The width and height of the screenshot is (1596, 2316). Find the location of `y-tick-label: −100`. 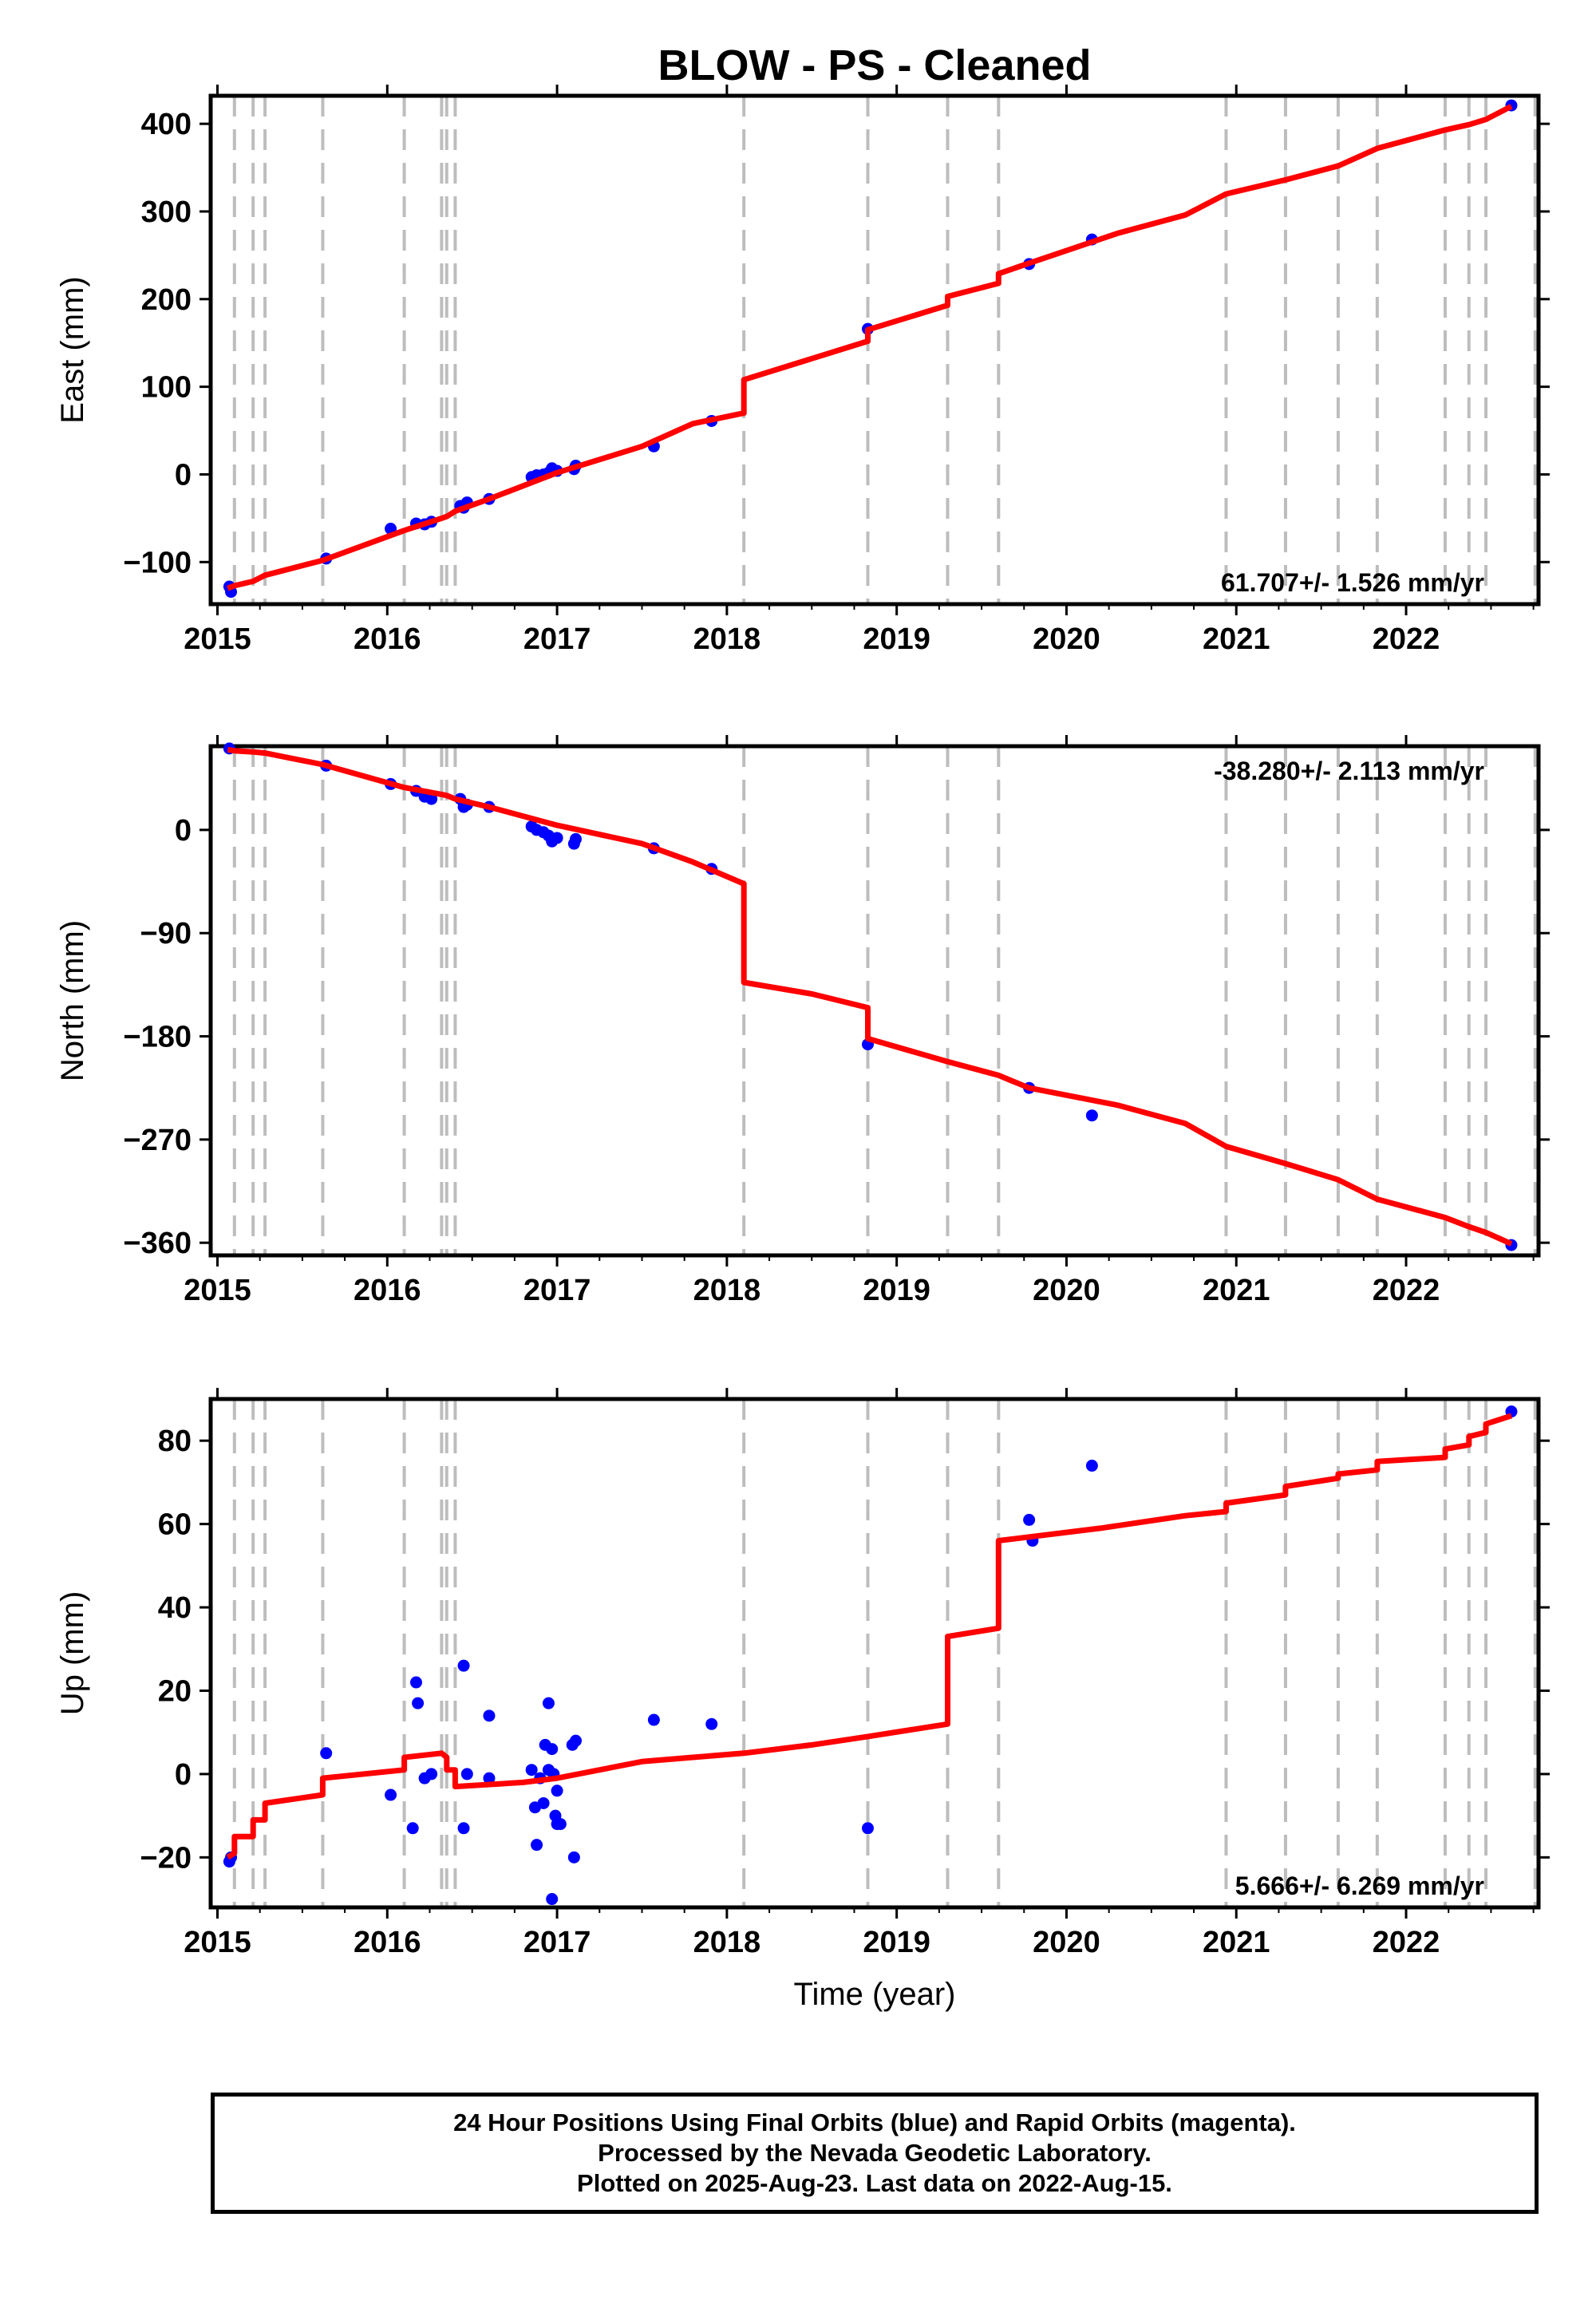

y-tick-label: −100 is located at coordinates (157, 562).